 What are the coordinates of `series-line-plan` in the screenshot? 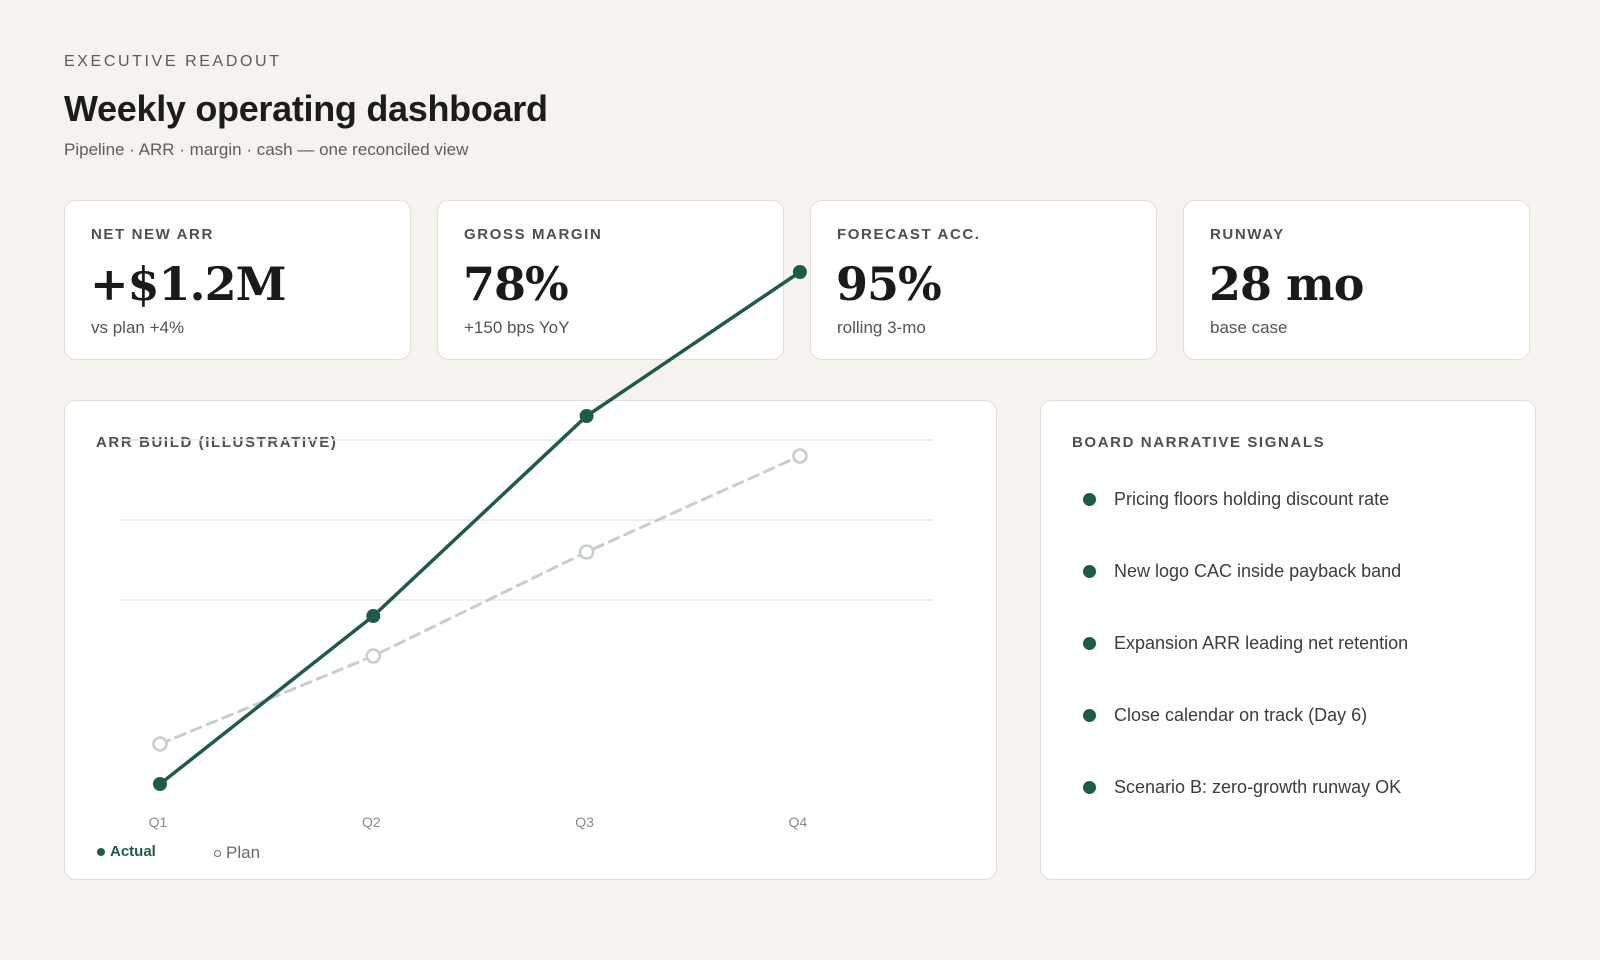 It's located at (480, 600).